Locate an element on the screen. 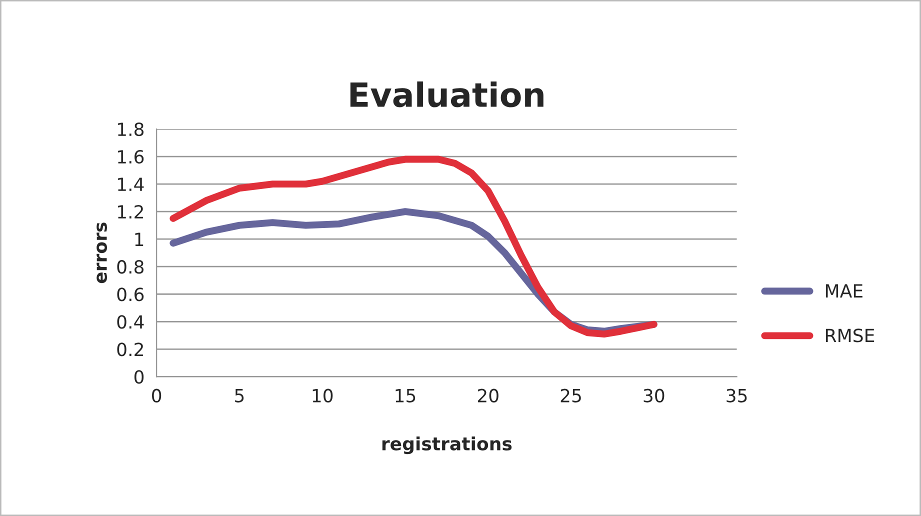 The width and height of the screenshot is (921, 516). x-tick-label: 15 is located at coordinates (406, 395).